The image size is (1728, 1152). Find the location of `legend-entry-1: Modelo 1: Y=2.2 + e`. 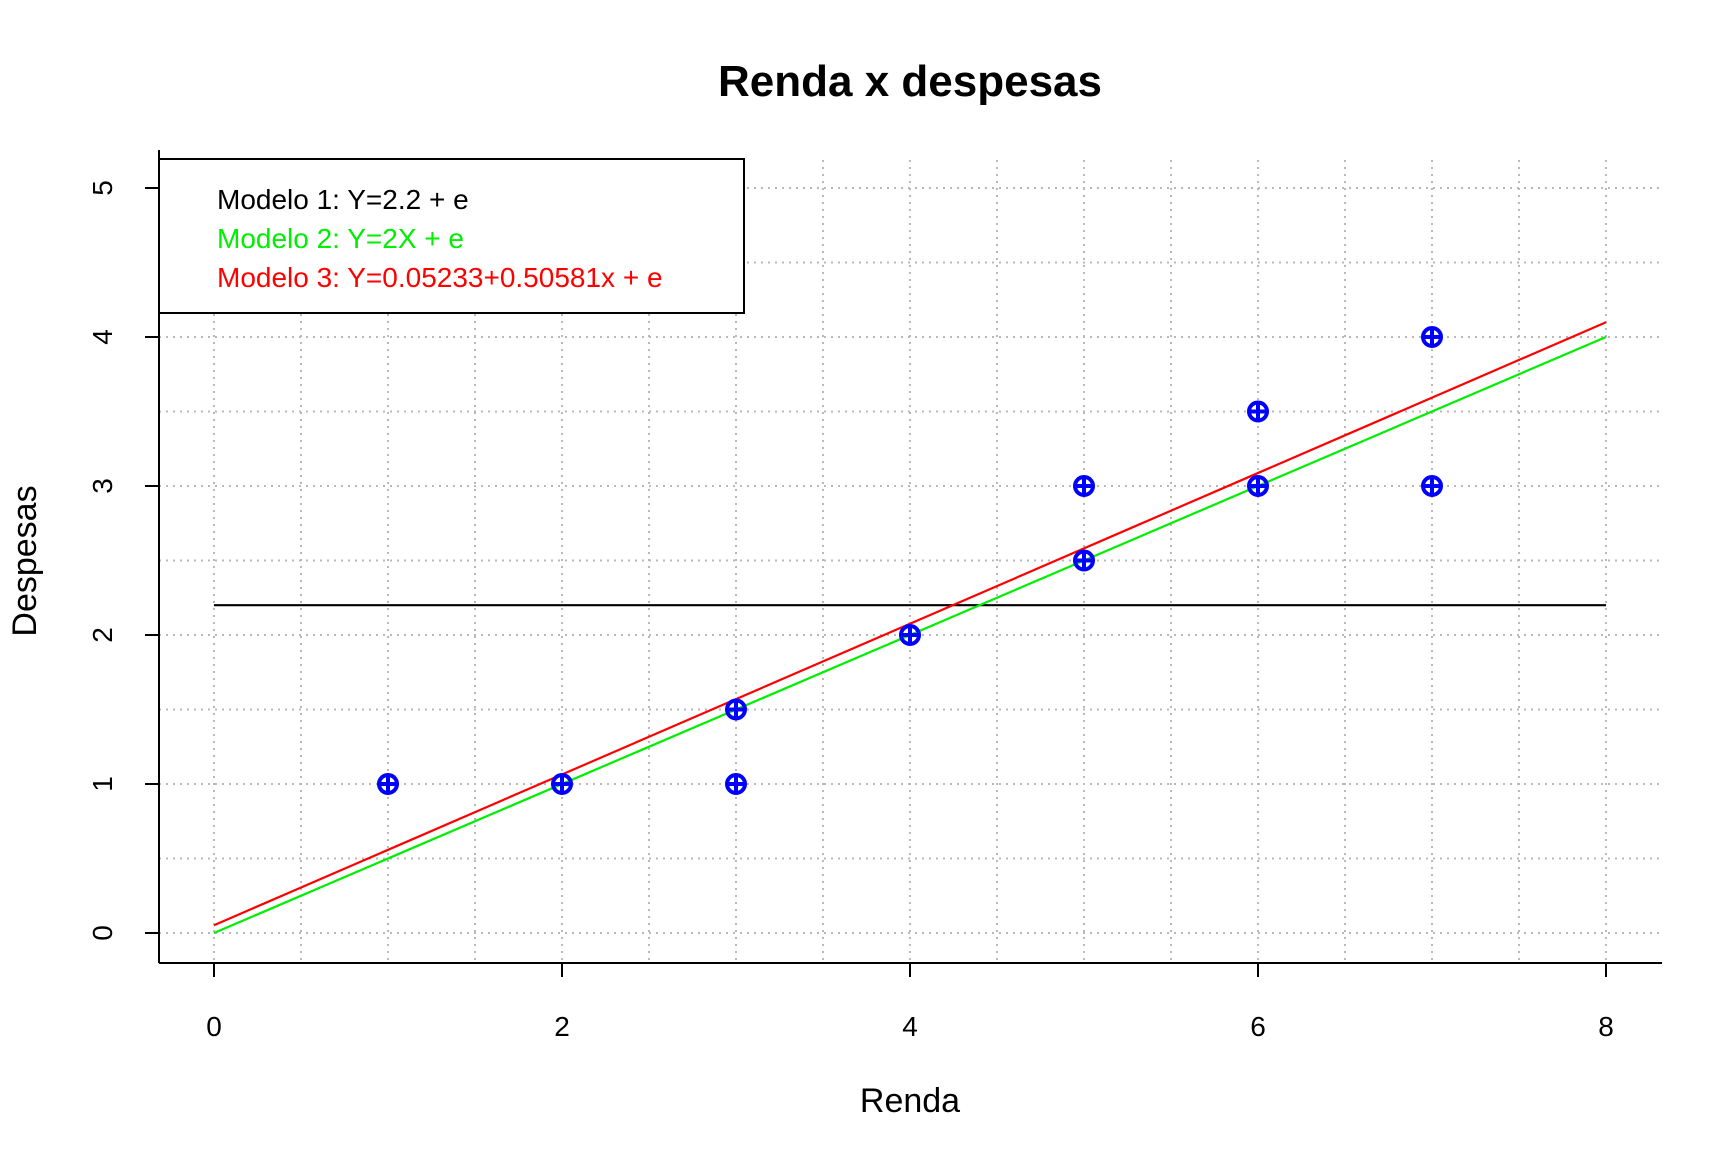

legend-entry-1: Modelo 1: Y=2.2 + e is located at coordinates (343, 199).